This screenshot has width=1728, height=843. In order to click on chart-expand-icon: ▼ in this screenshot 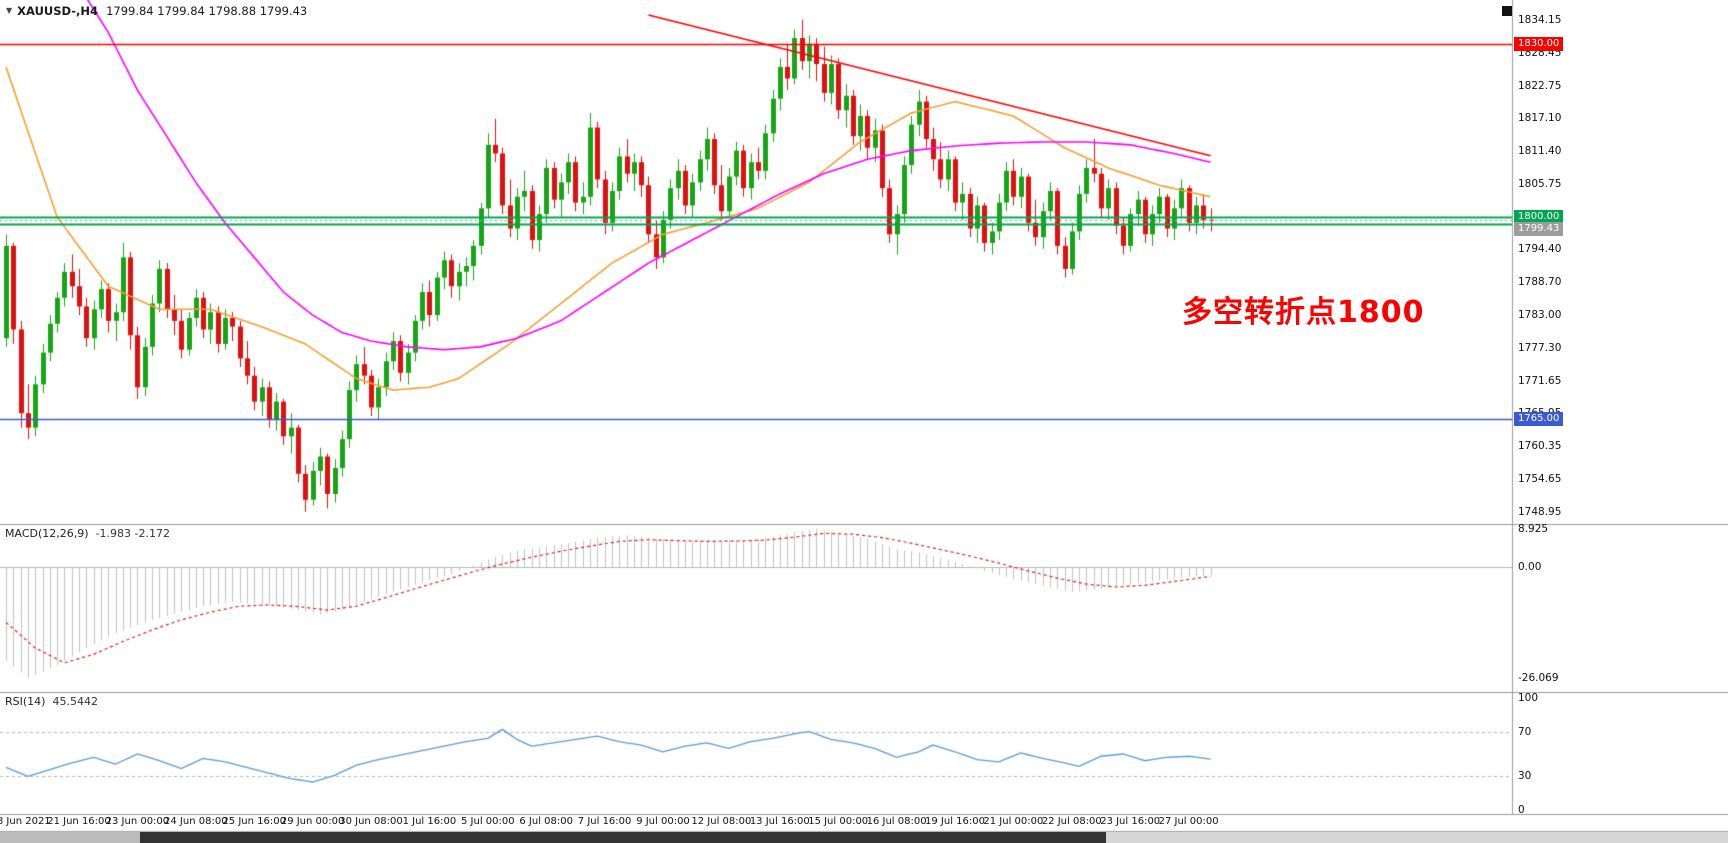, I will do `click(9, 10)`.